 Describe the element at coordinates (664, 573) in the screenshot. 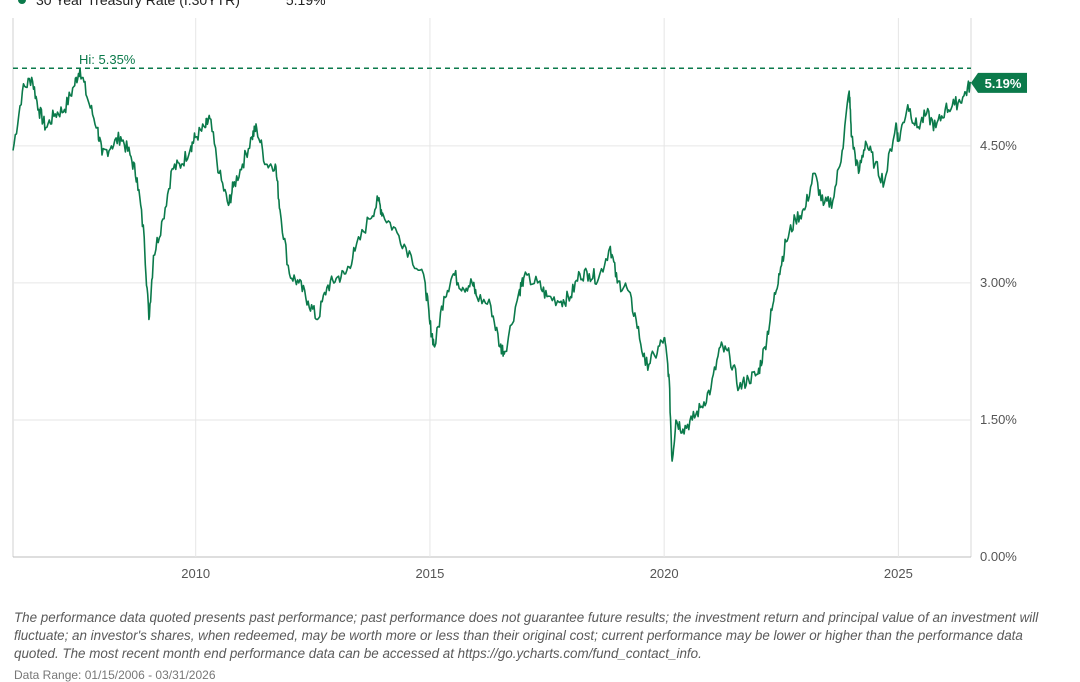

I see `x-tick-label: 2020` at that location.